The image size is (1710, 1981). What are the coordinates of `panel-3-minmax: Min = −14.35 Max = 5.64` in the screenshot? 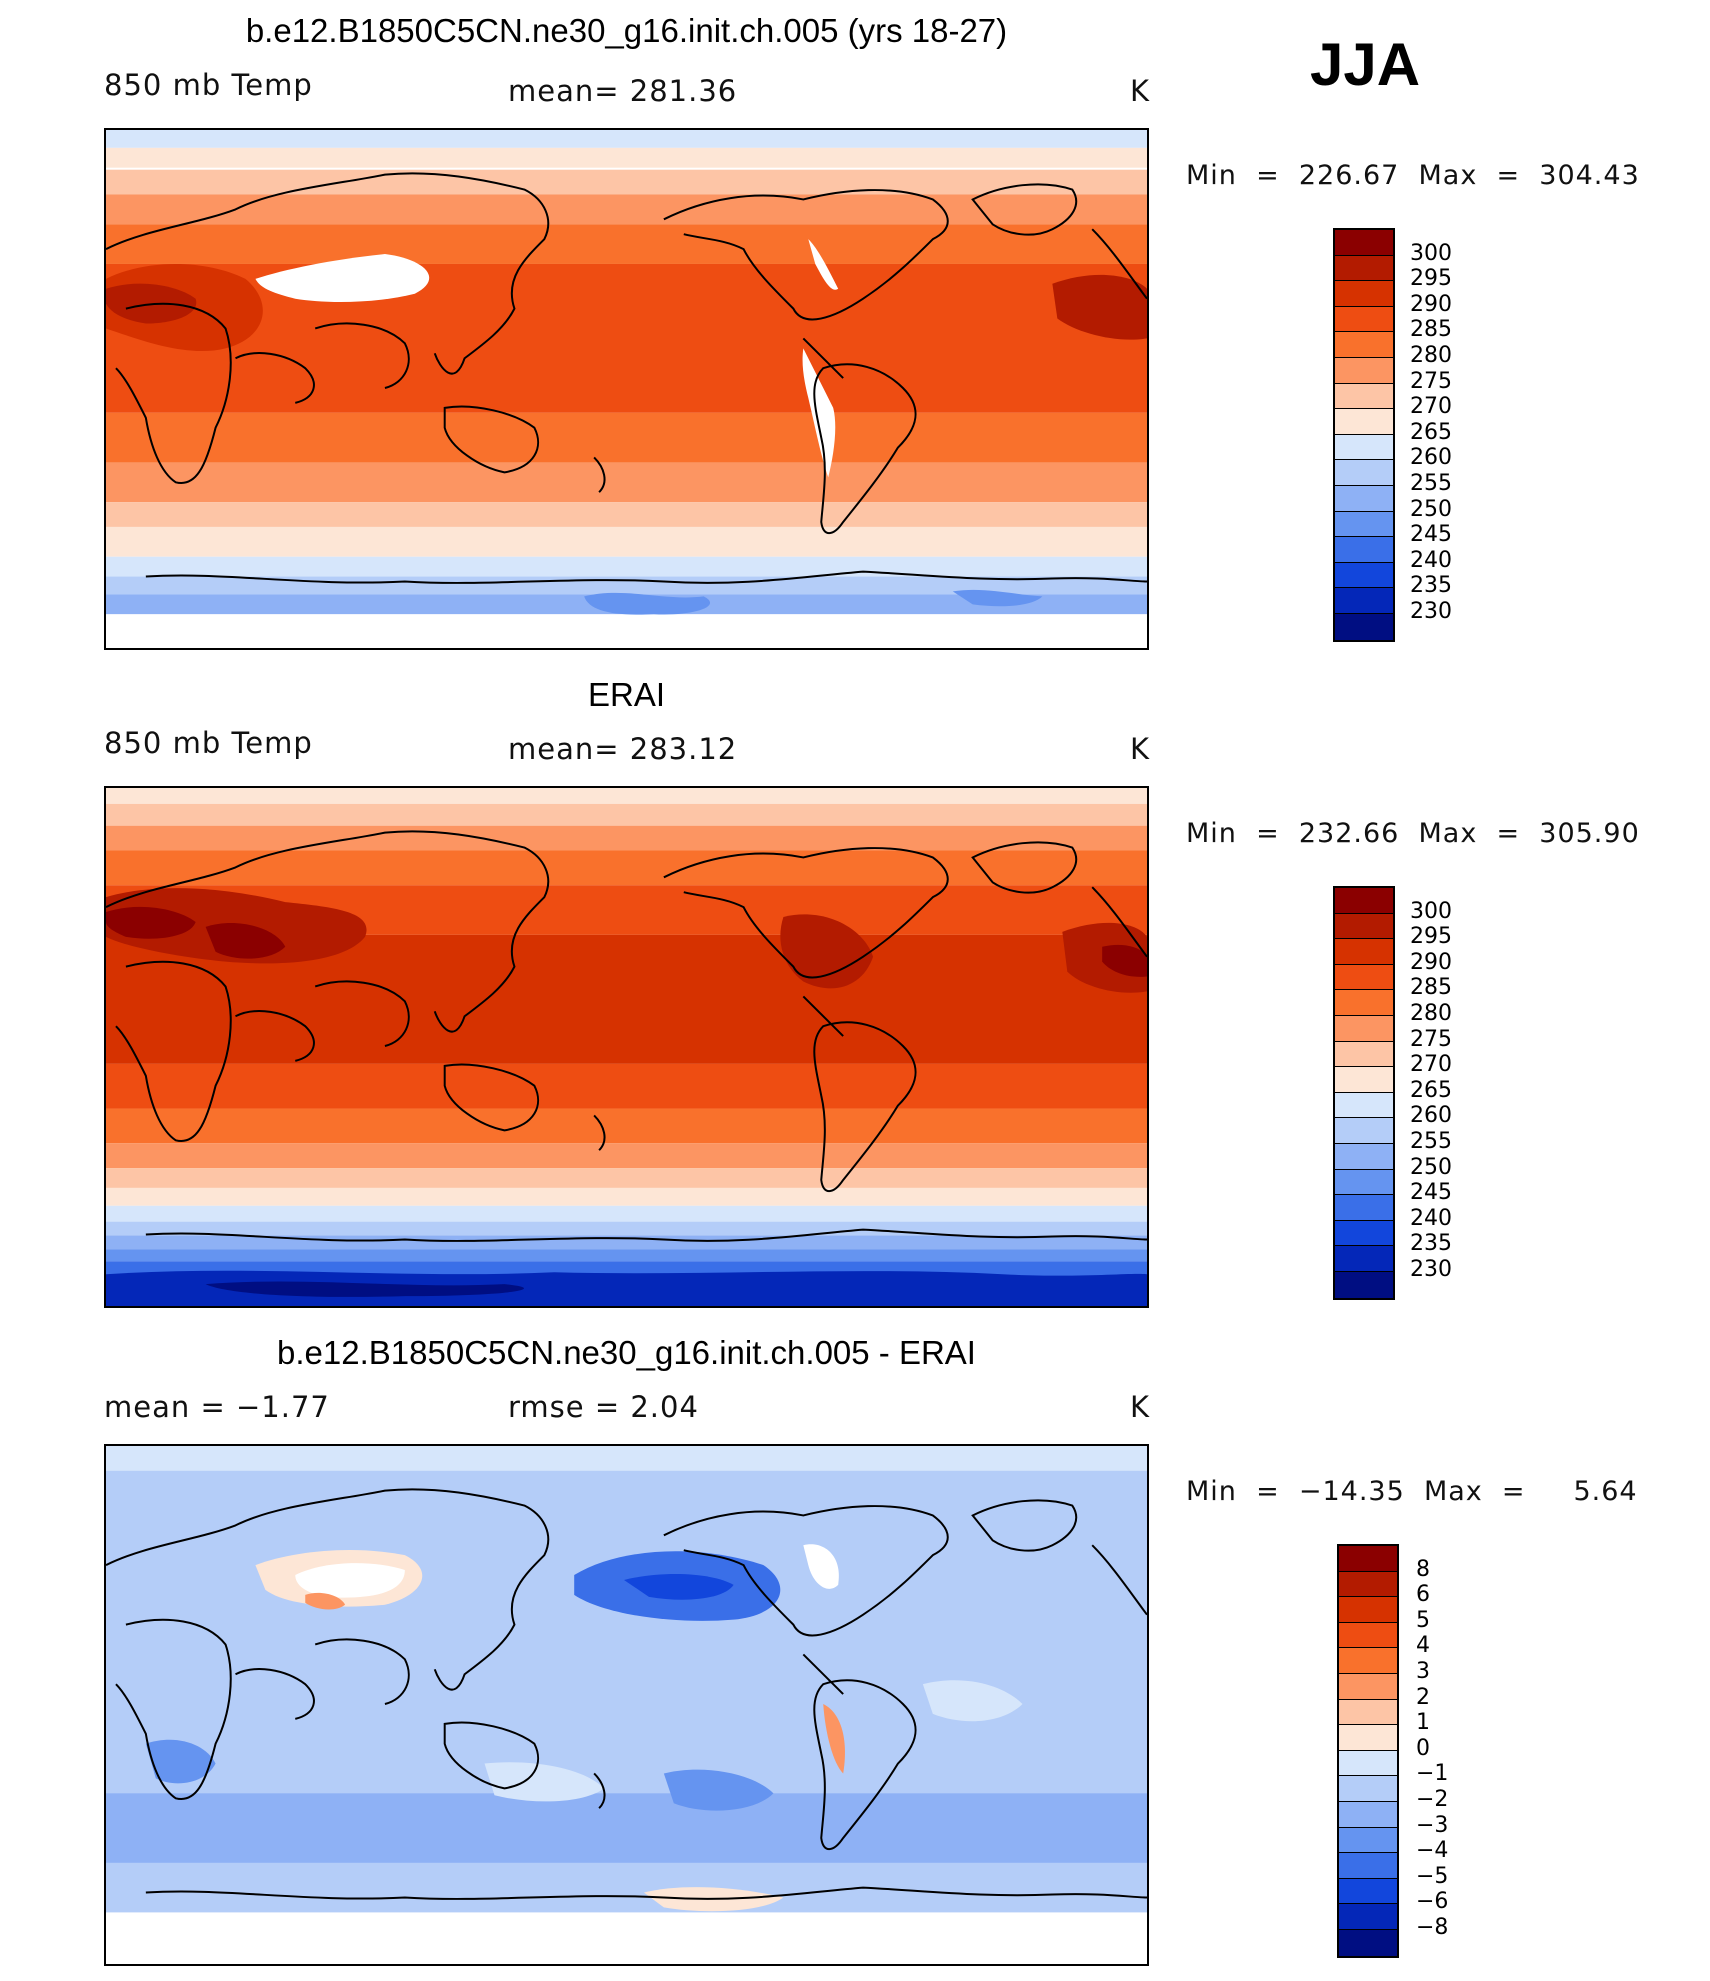 It's located at (1412, 1491).